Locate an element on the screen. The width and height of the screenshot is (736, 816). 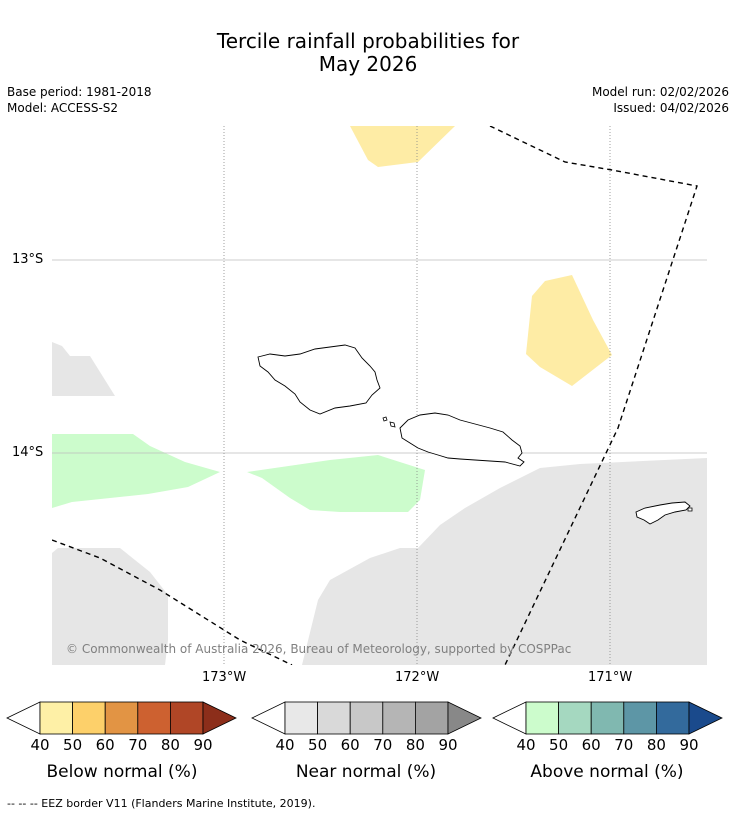
meta-right: Model run: 02/02/2026 Issued: 04/02/2026 is located at coordinates (660, 100).